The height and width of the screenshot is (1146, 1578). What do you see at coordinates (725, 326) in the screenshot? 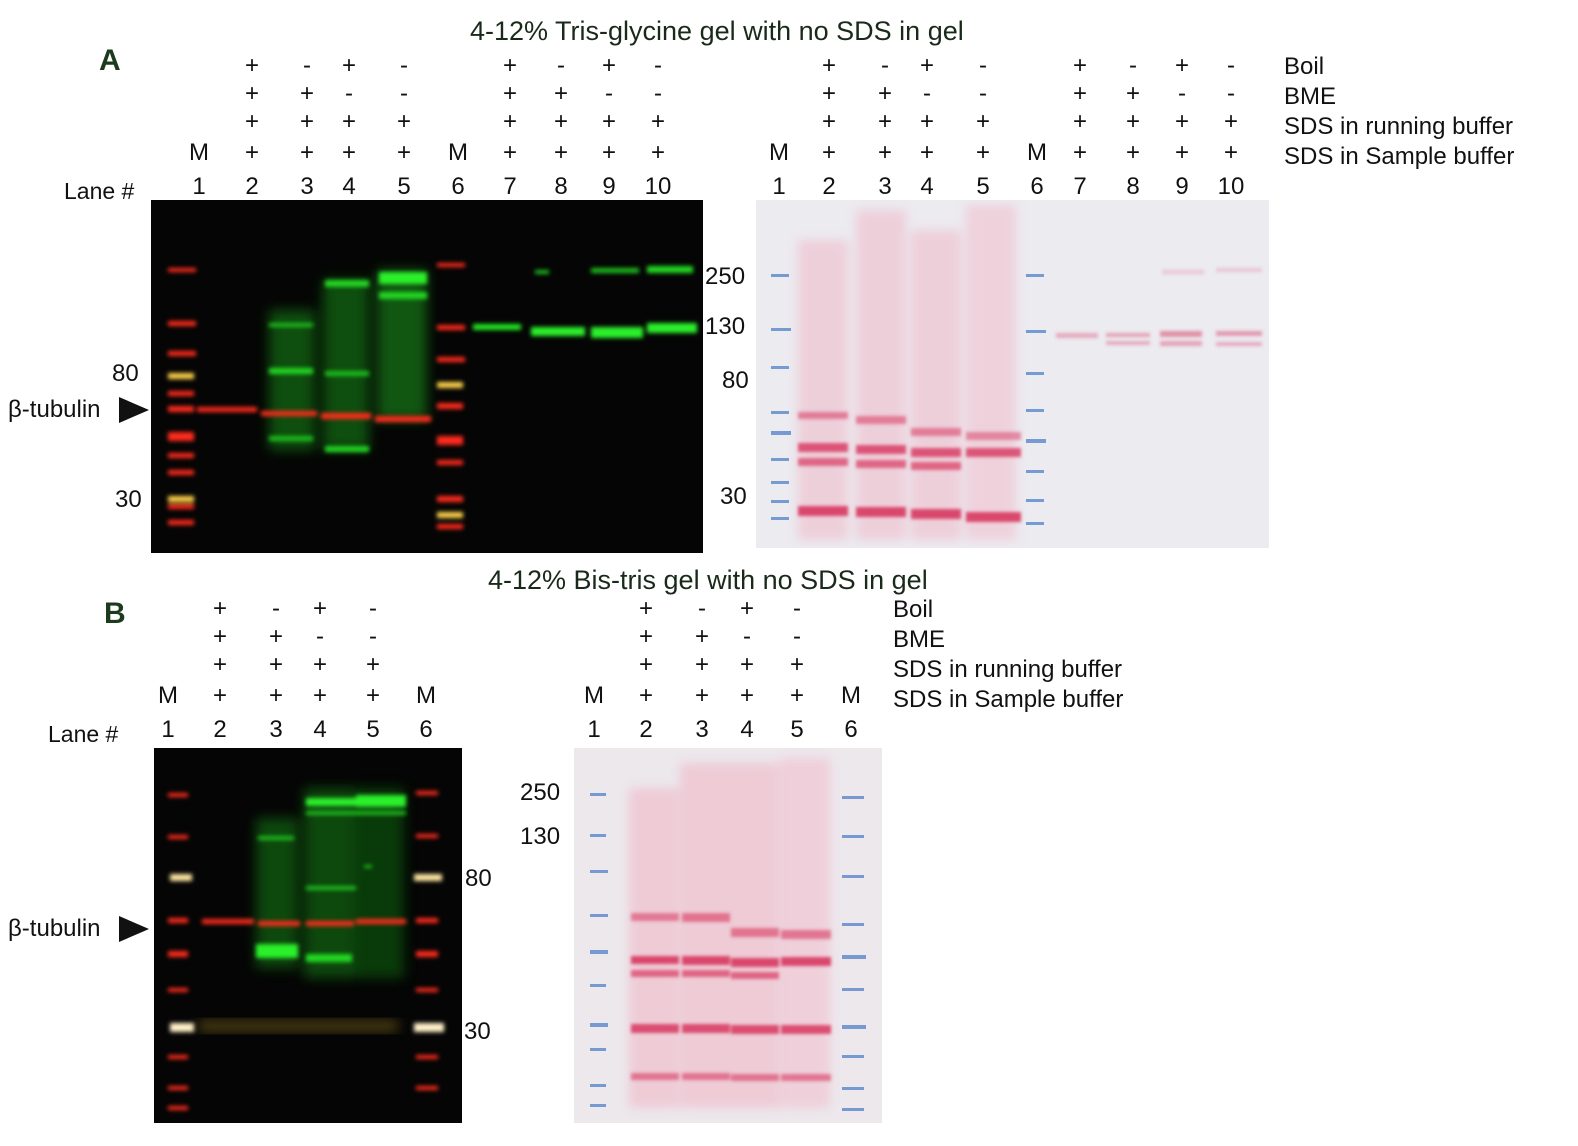
I see `panel-a-mw-130: 130` at bounding box center [725, 326].